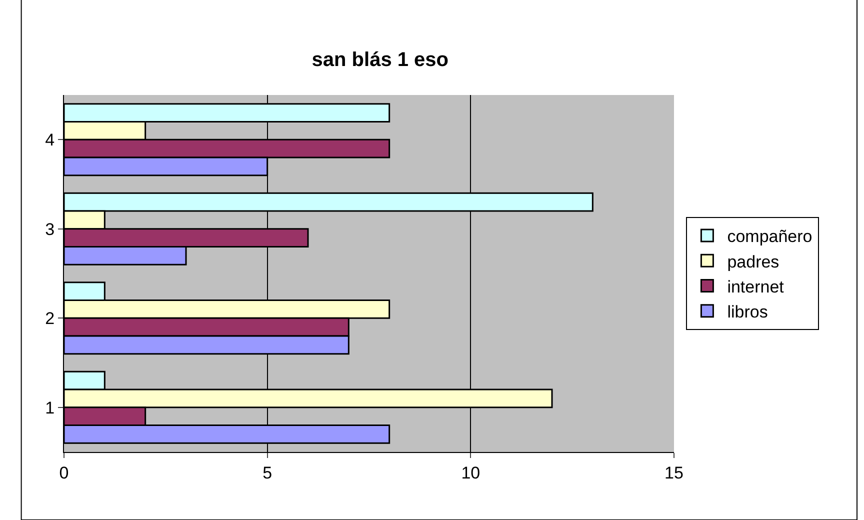 Image resolution: width=864 pixels, height=520 pixels. I want to click on legend-label: compañero, so click(769, 236).